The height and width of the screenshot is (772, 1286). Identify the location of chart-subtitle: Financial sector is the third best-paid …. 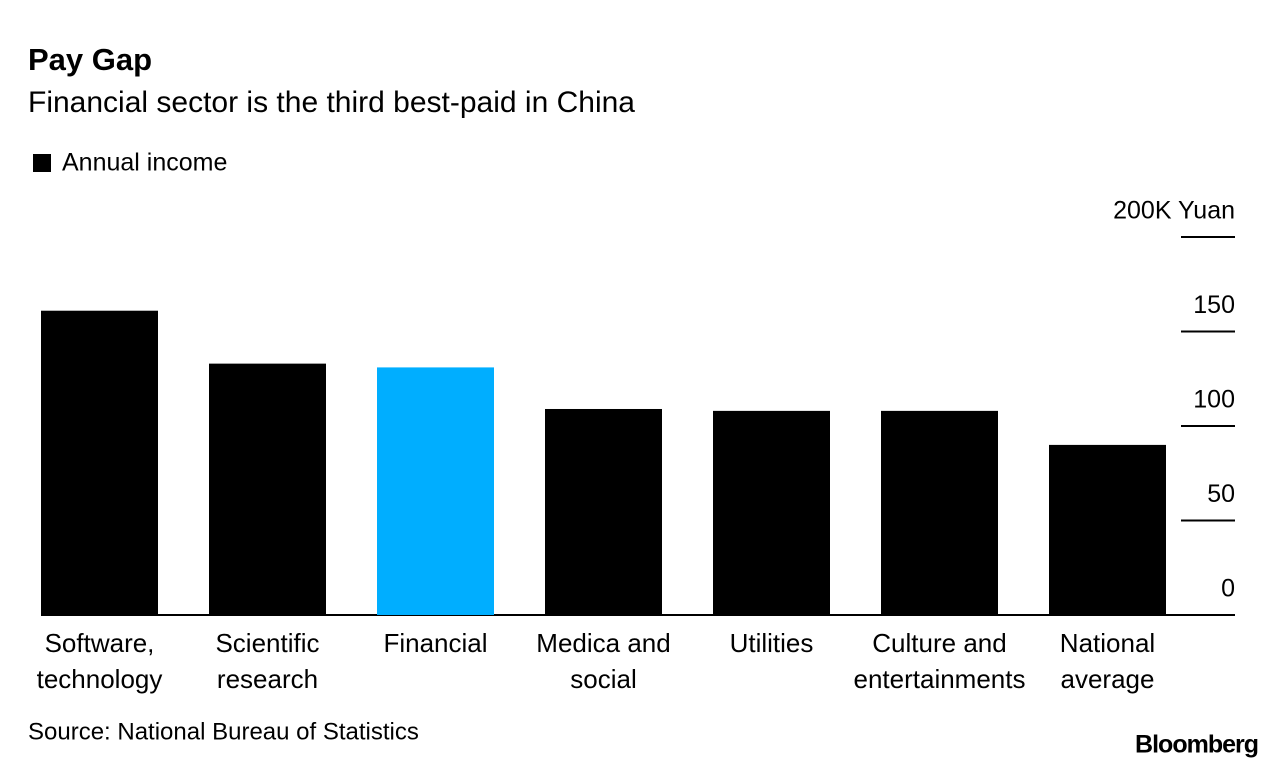
(331, 102).